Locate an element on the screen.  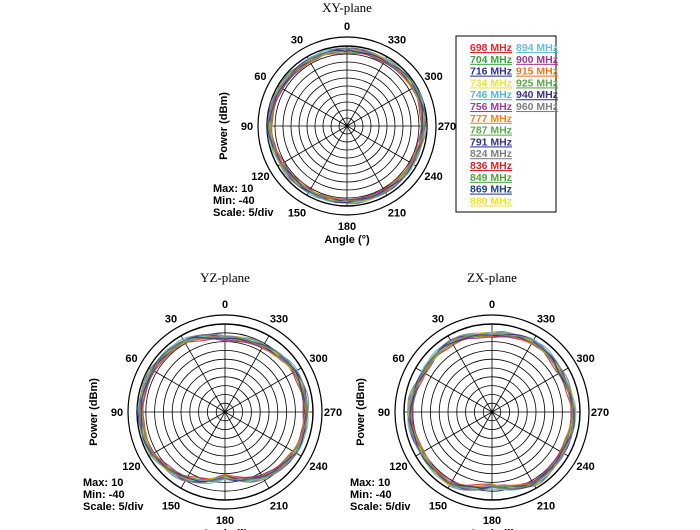
legend-entry: 915 MHz is located at coordinates (537, 72).